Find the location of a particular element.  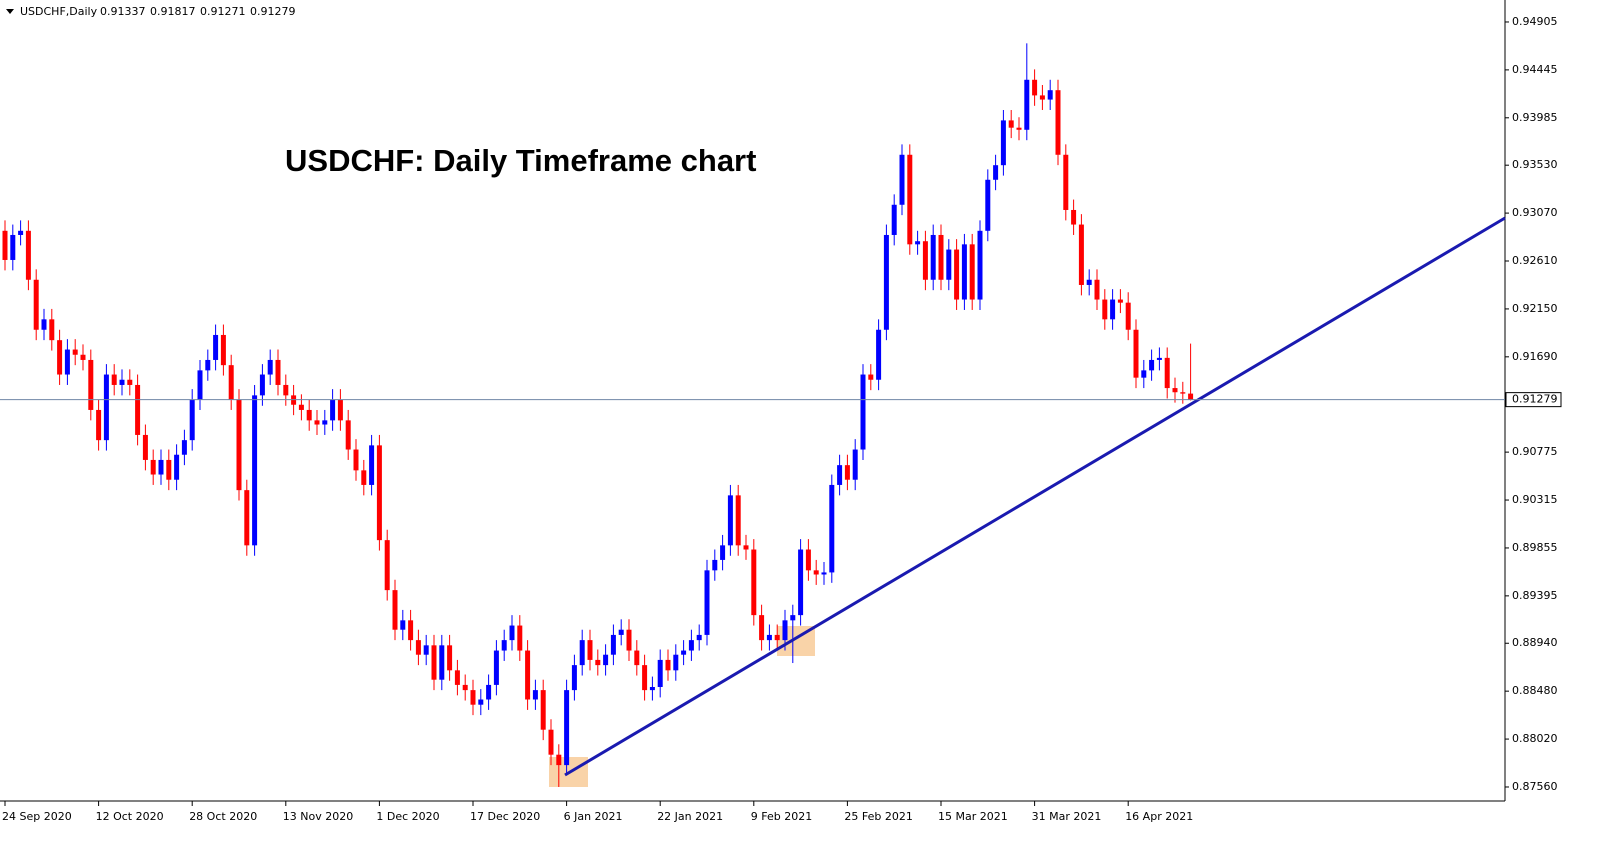

y-tick-label: 0.93070 is located at coordinates (1535, 212).